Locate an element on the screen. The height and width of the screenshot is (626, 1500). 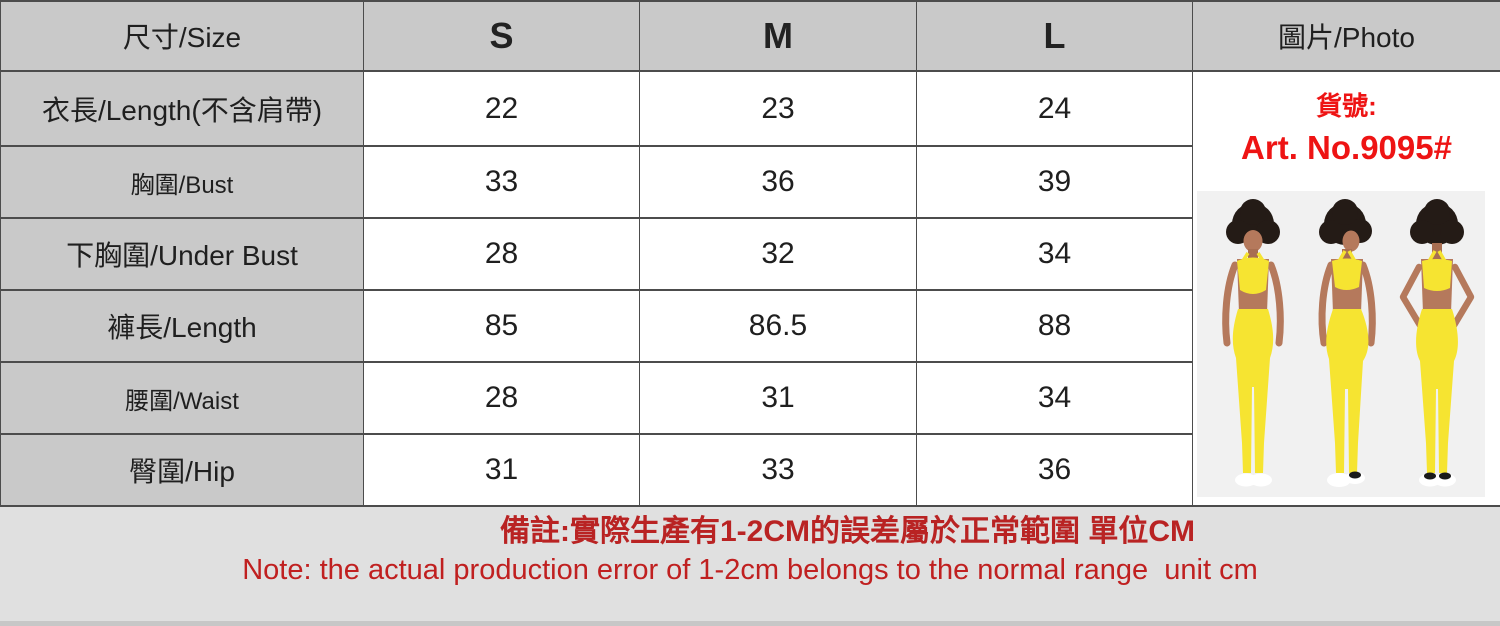
table-row-bust: 胸圍/Bust 33 36 39 is located at coordinates (750, 182).